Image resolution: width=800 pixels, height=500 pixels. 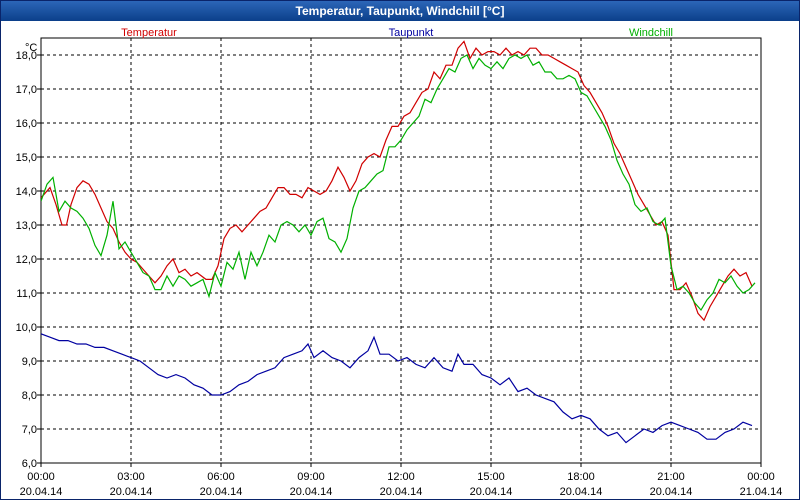 What do you see at coordinates (26, 294) in the screenshot?
I see `y-tick-label: 11,0` at bounding box center [26, 294].